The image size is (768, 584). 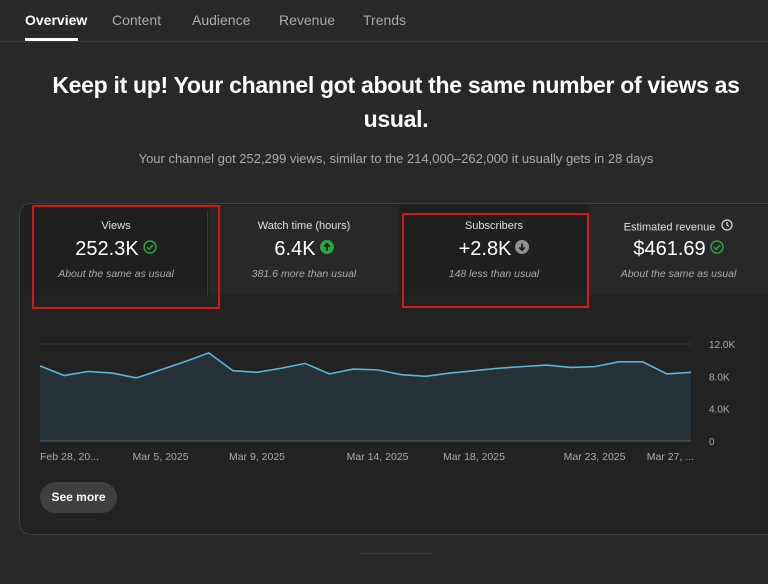 I want to click on metric-value-text: 252.3K, so click(x=107, y=249).